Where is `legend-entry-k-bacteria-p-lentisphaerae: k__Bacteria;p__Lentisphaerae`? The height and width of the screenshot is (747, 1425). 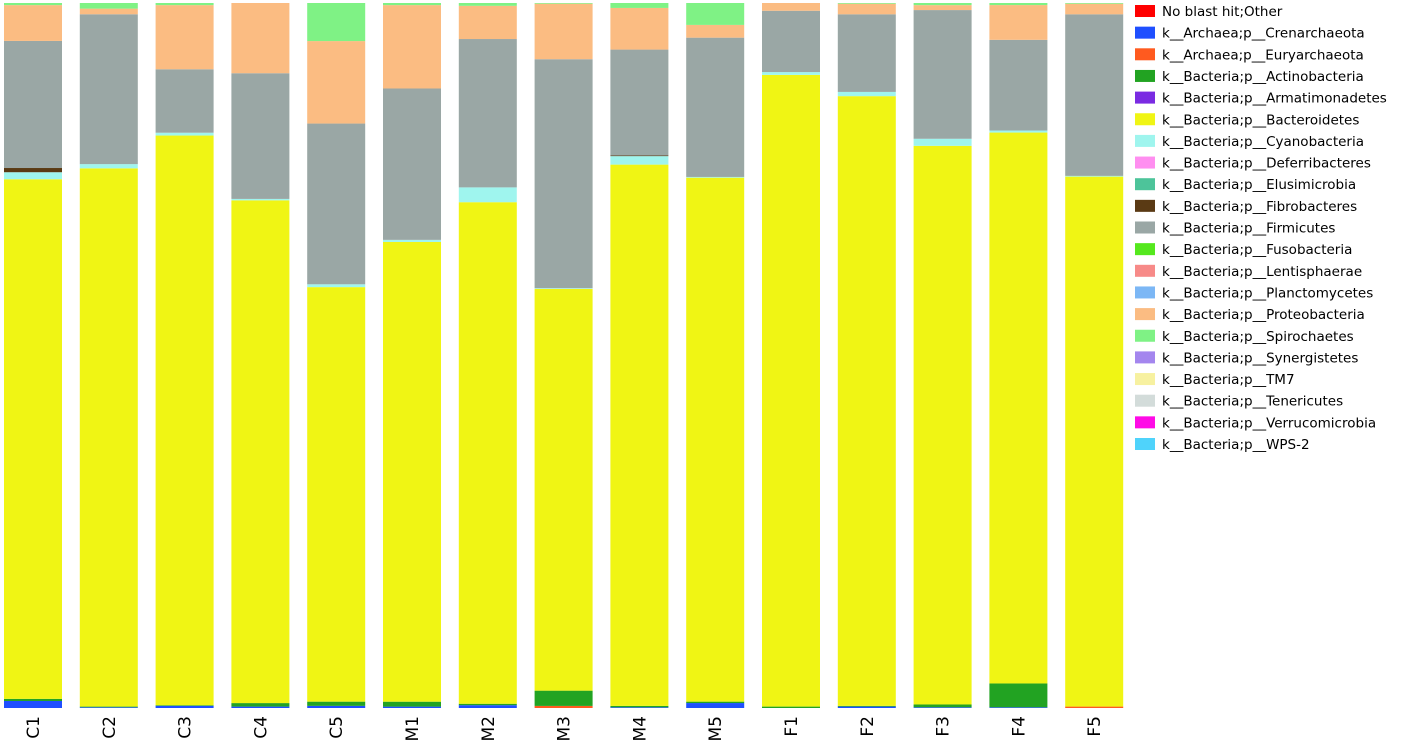
legend-entry-k-bacteria-p-lentisphaerae: k__Bacteria;p__Lentisphaerae is located at coordinates (1248, 272).